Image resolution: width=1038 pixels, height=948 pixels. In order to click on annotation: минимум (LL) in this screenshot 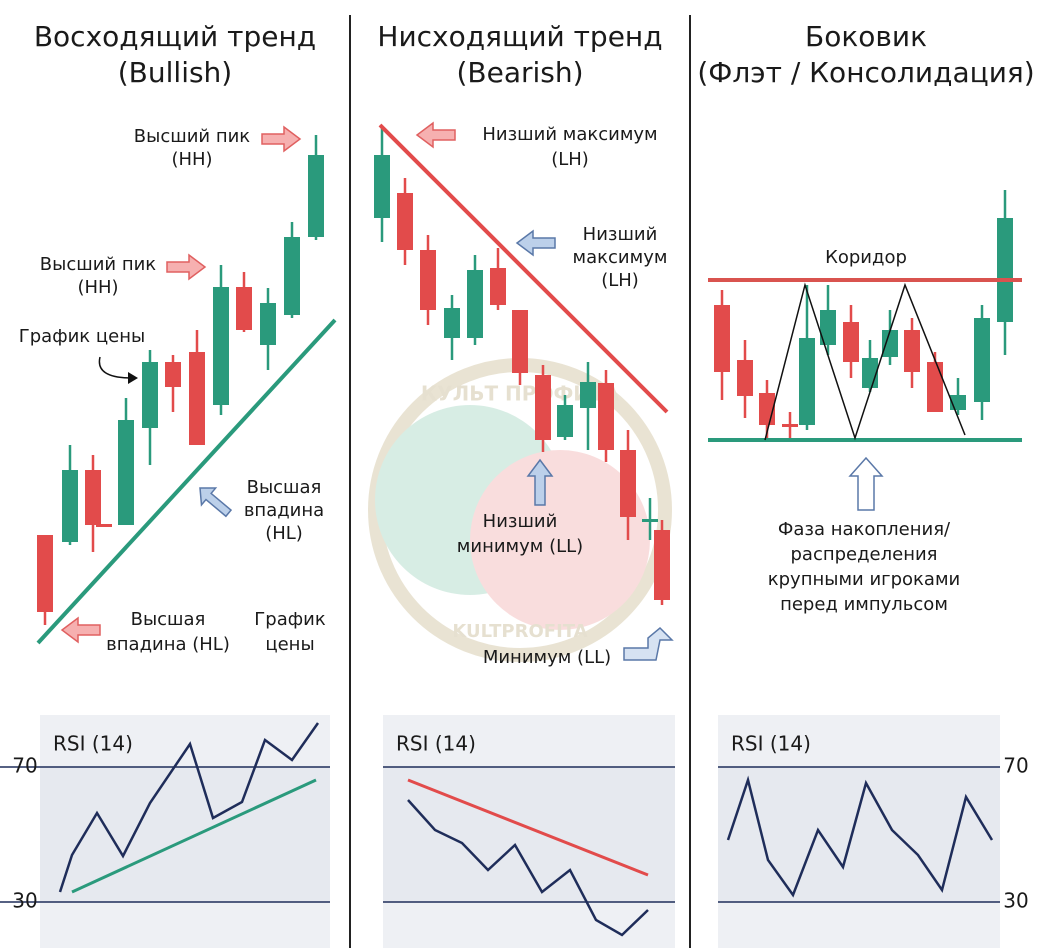, I will do `click(520, 546)`.